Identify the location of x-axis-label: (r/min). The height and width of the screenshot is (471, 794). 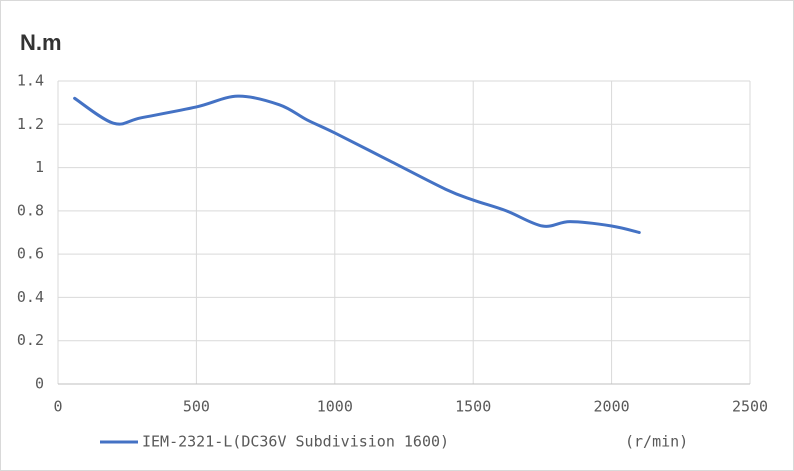
(656, 442).